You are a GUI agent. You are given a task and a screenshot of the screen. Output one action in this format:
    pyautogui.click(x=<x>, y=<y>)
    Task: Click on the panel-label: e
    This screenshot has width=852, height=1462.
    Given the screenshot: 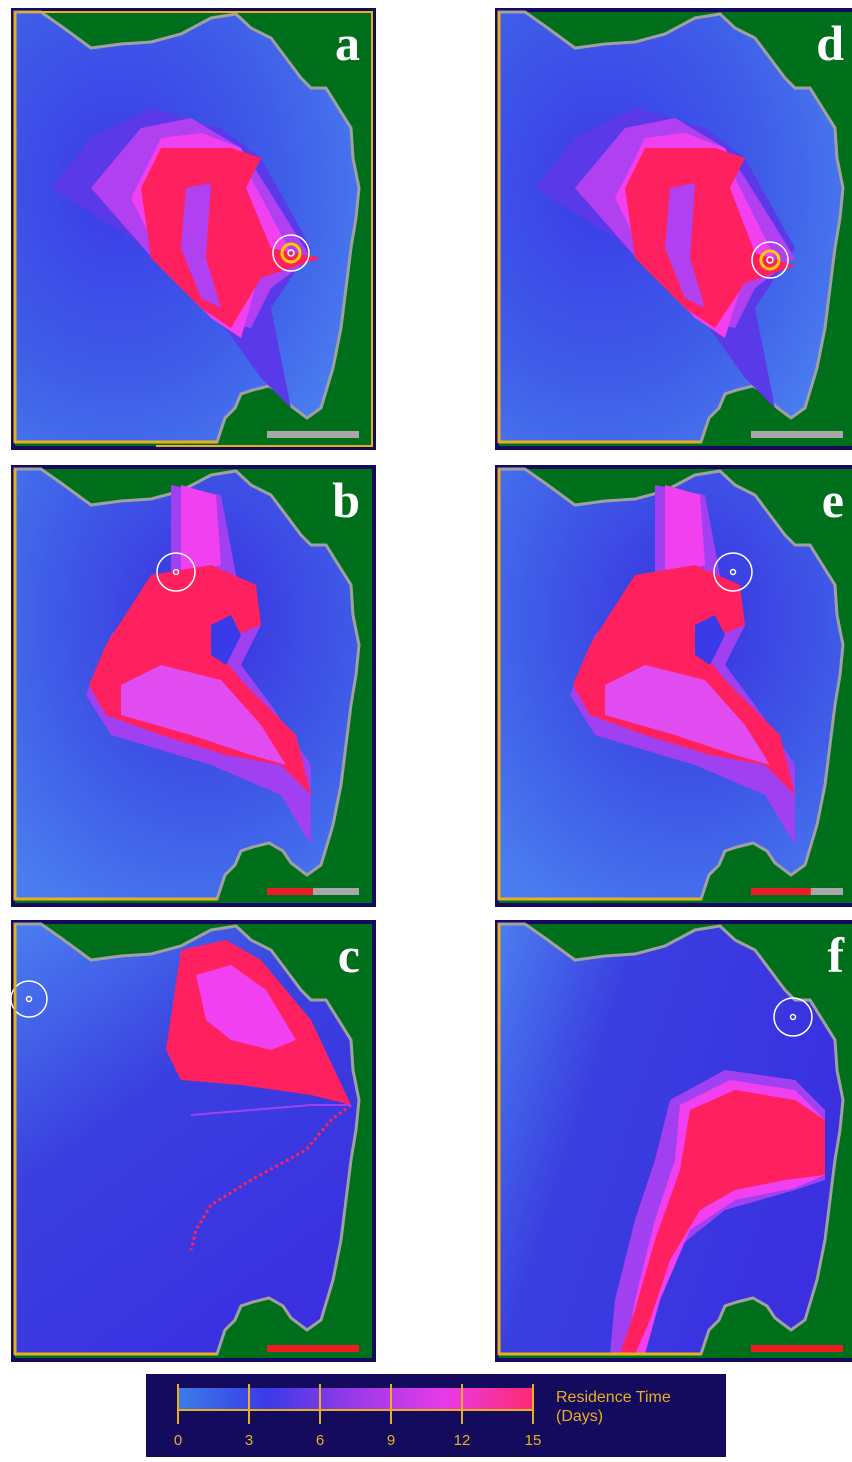 What is the action you would take?
    pyautogui.click(x=832, y=500)
    